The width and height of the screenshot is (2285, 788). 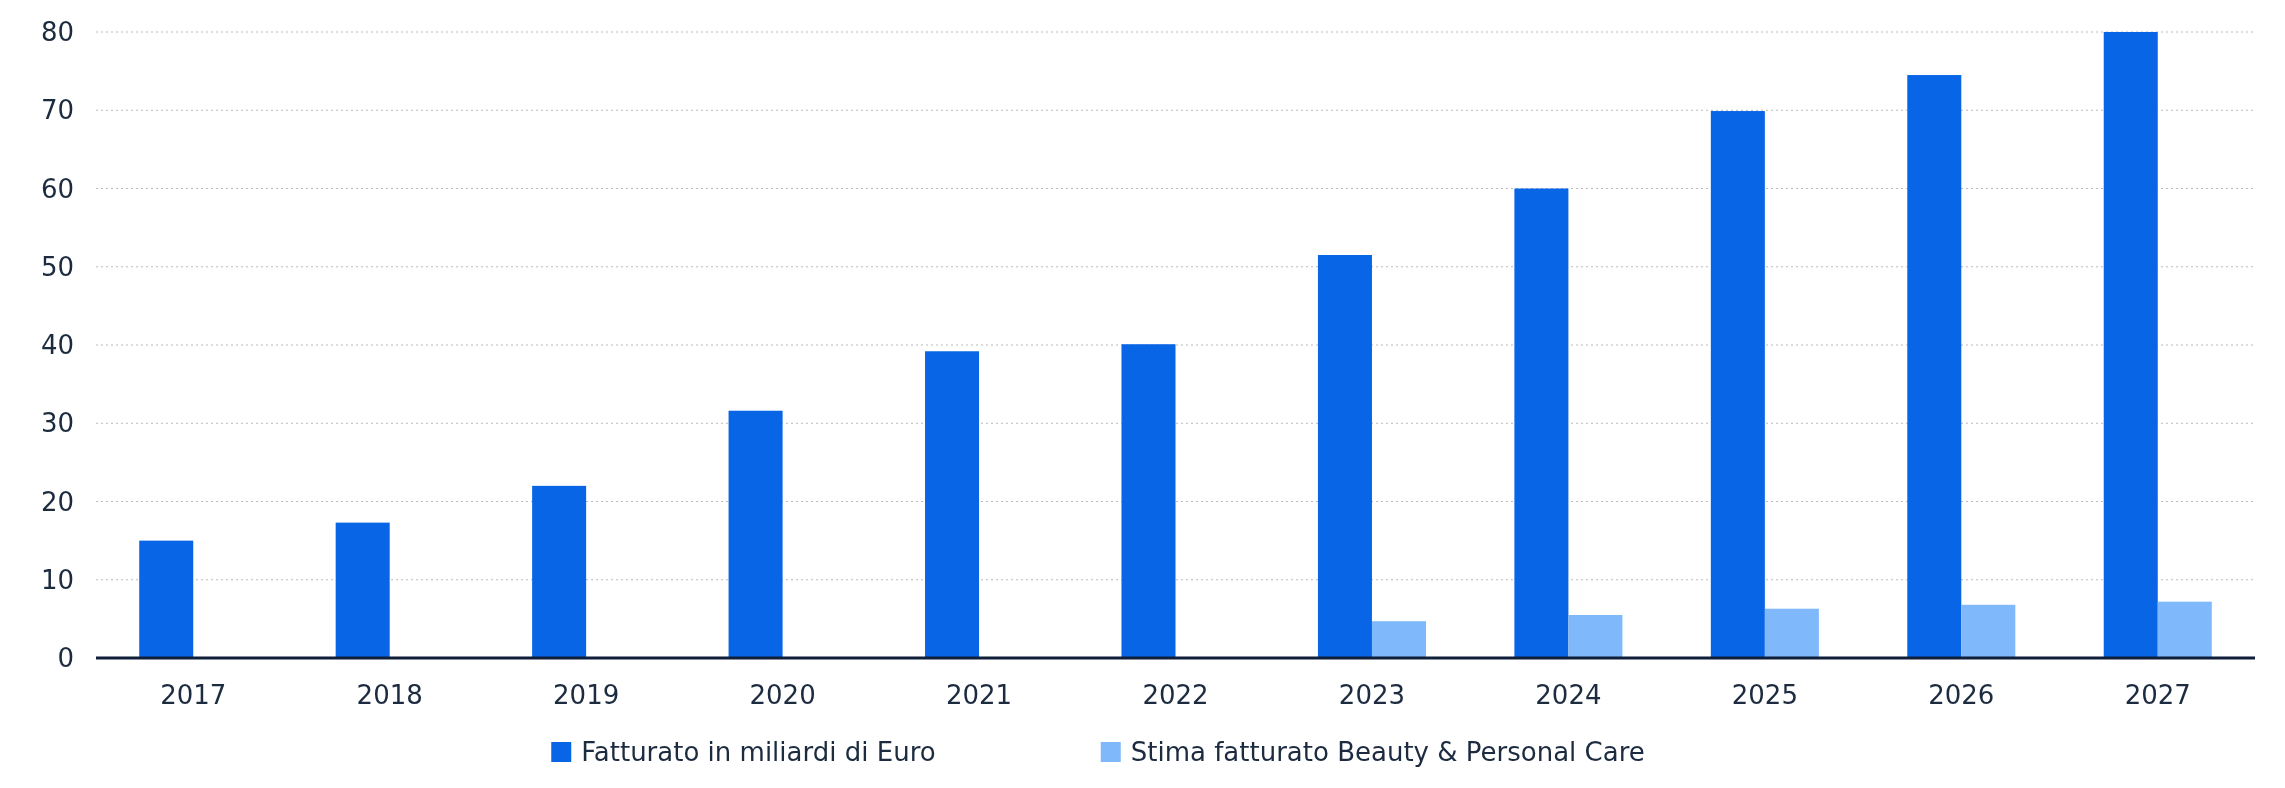 What do you see at coordinates (758, 752) in the screenshot?
I see `legend-label: Fatturato in miliardi di Euro` at bounding box center [758, 752].